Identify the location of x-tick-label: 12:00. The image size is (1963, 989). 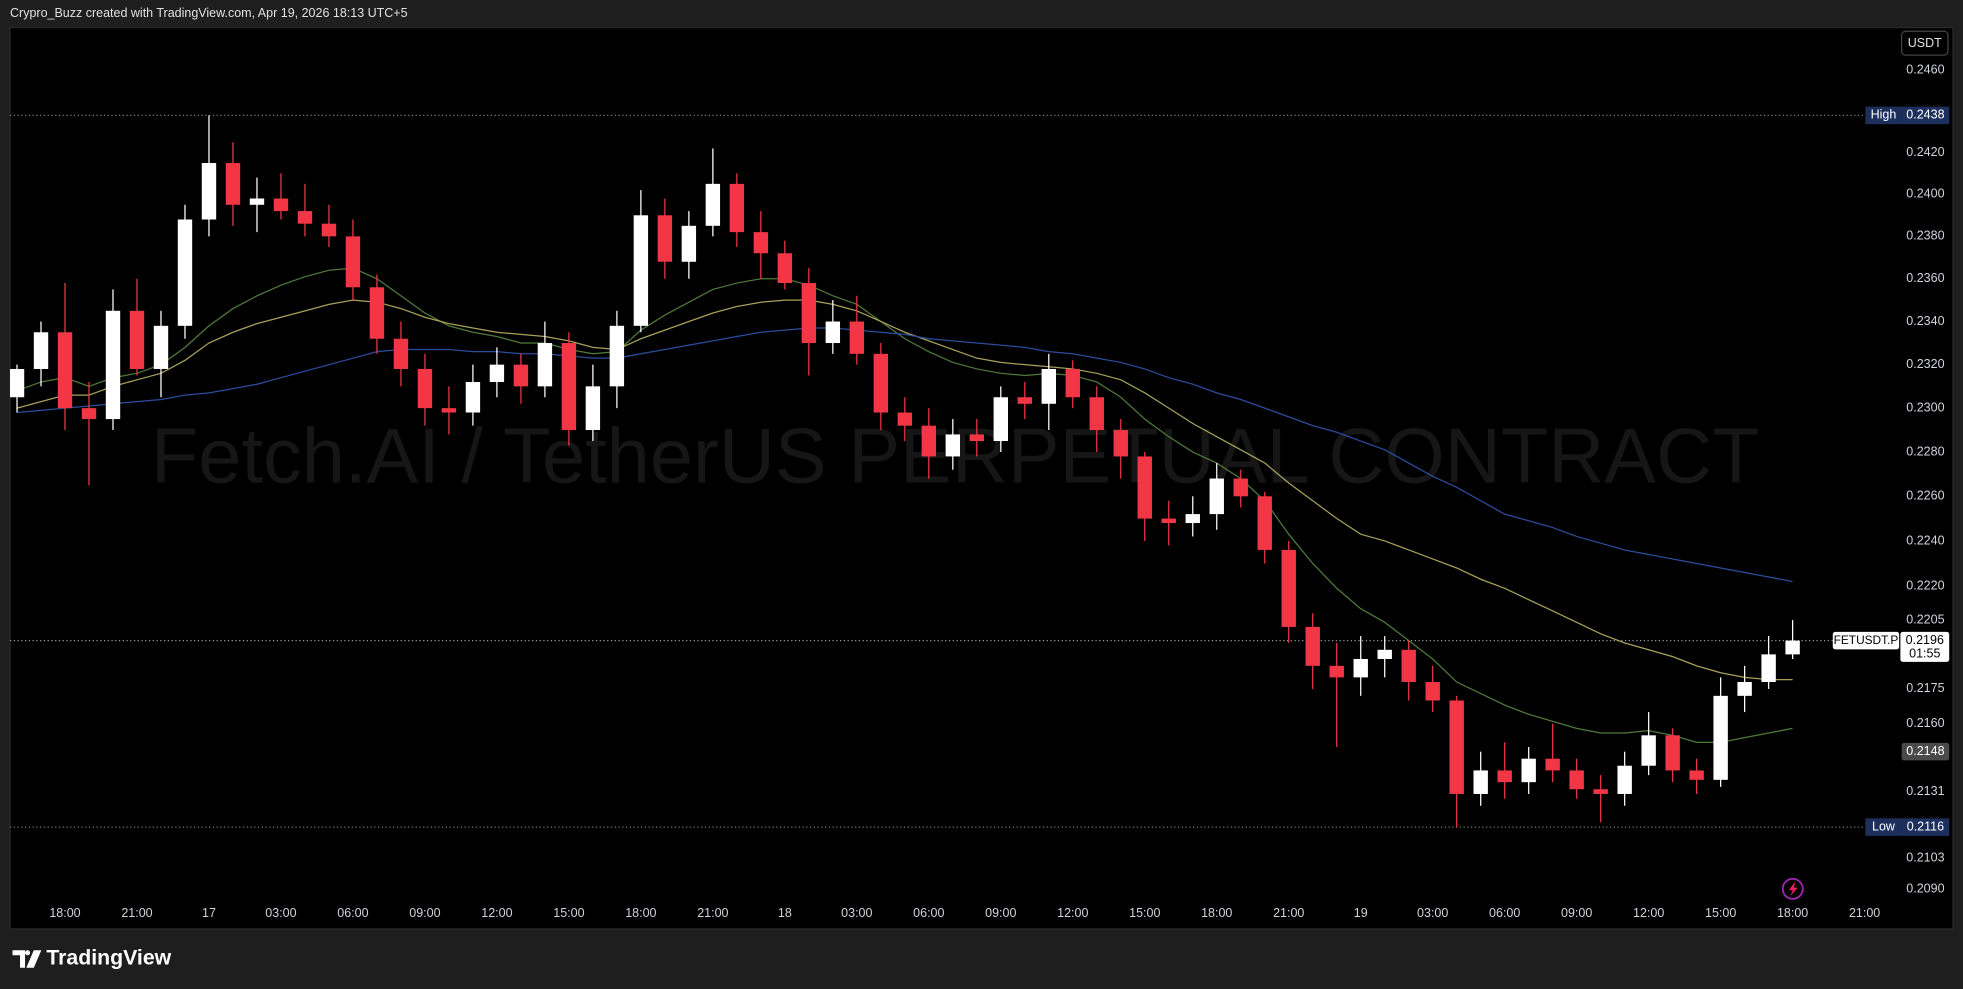
(1072, 913).